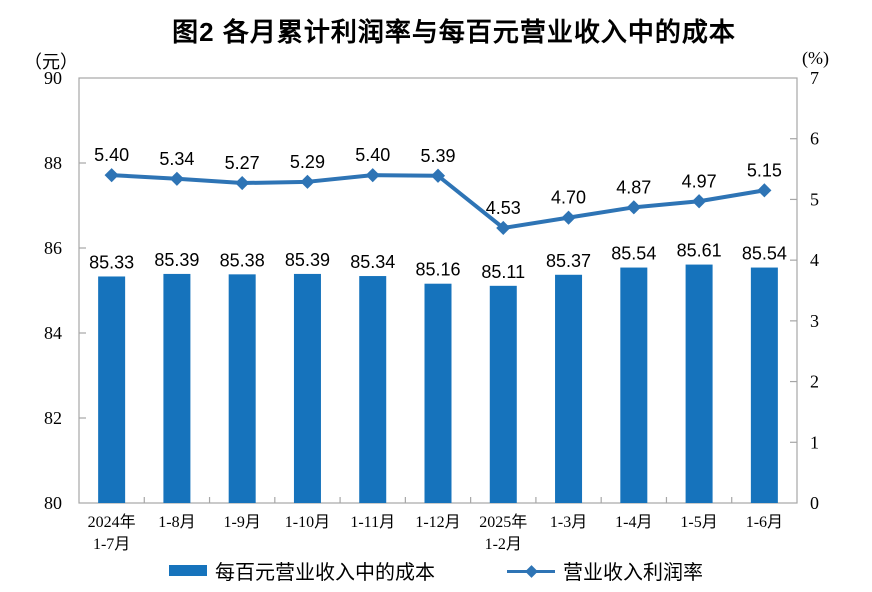  Describe the element at coordinates (53, 248) in the screenshot. I see `left-axis-tick-label: 86` at that location.